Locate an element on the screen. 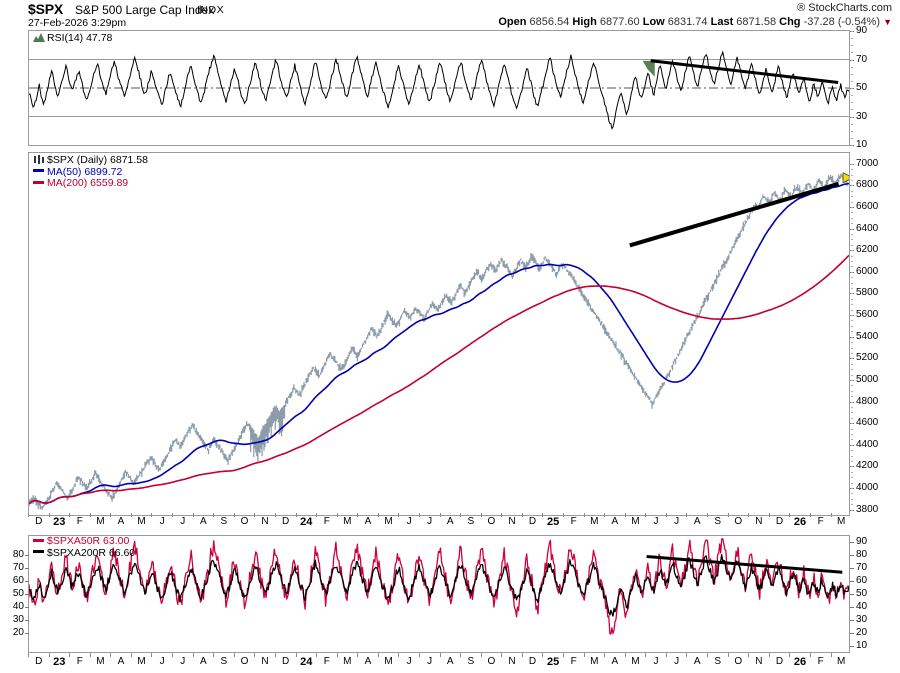 This screenshot has height=673, width=900. price-y-tick-label: 4400 is located at coordinates (867, 444).